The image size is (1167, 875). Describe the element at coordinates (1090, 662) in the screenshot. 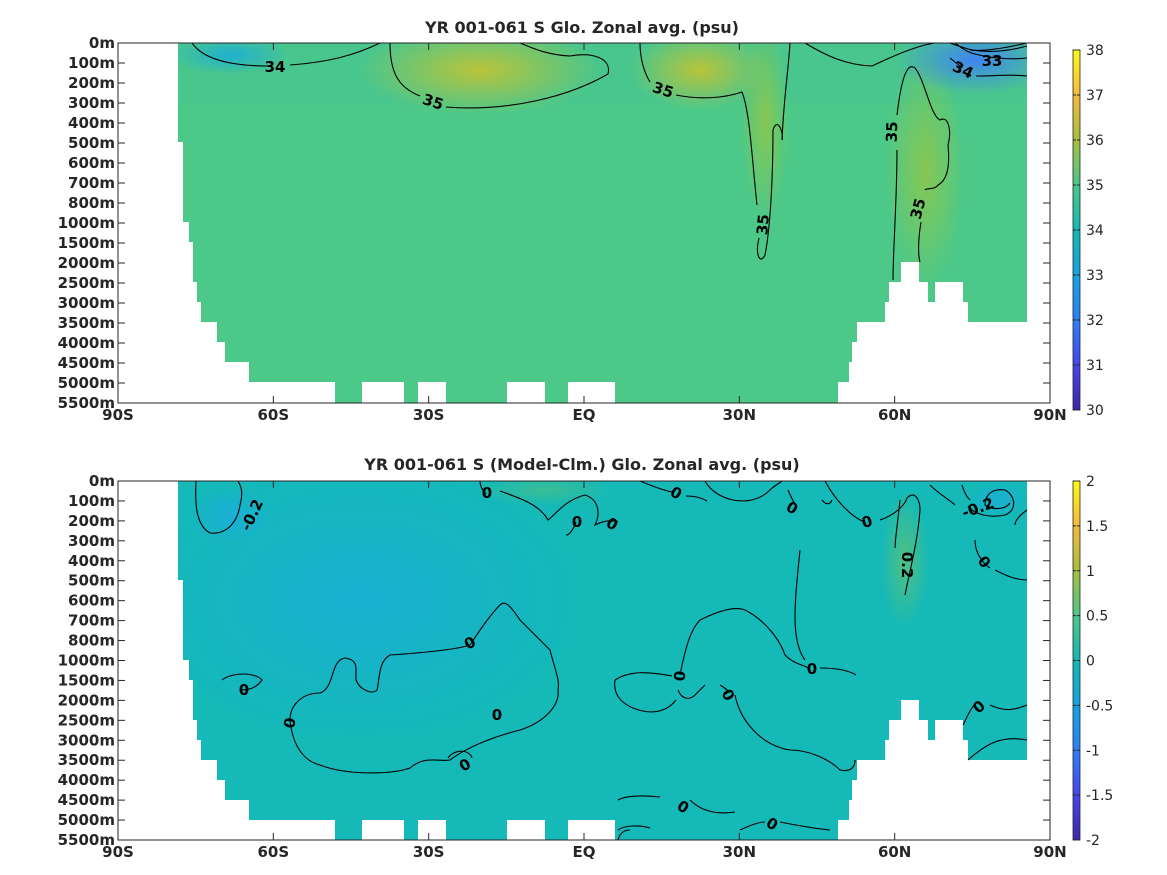

I see `colorbar-tick-label: 0` at that location.